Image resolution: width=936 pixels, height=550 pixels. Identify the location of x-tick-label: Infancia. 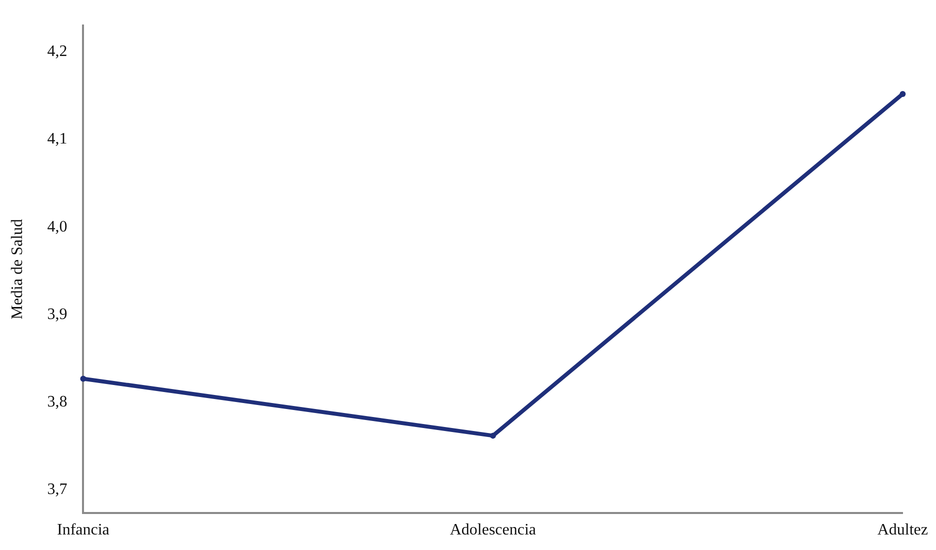
(83, 530).